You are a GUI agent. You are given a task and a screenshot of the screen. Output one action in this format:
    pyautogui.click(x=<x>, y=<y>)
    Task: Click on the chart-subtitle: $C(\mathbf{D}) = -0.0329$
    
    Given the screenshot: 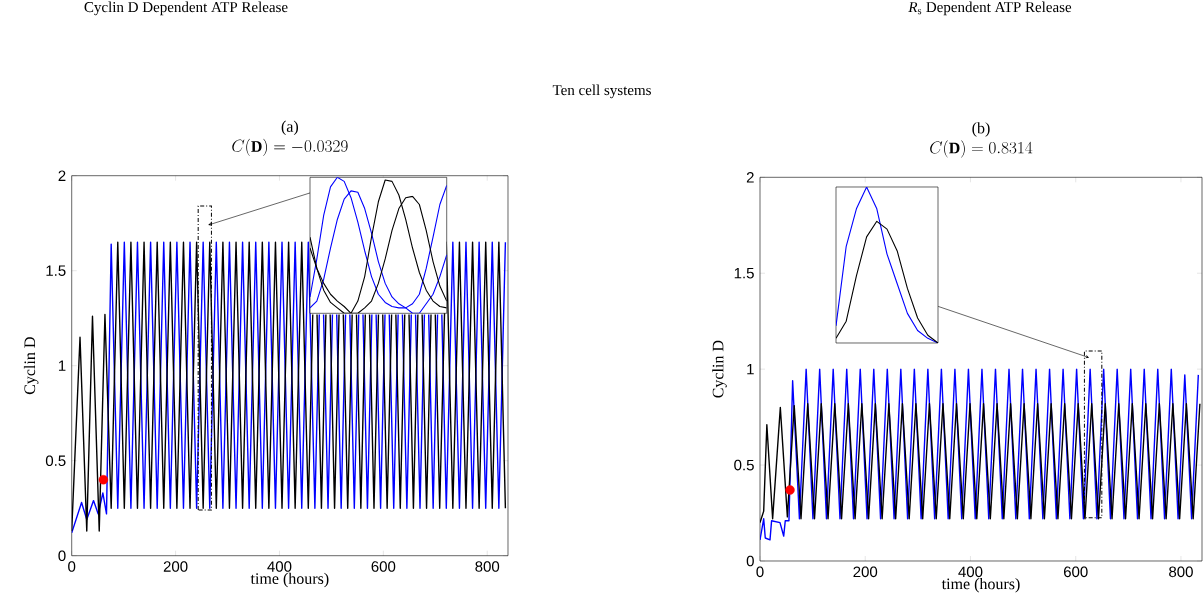 What is the action you would take?
    pyautogui.click(x=290, y=147)
    